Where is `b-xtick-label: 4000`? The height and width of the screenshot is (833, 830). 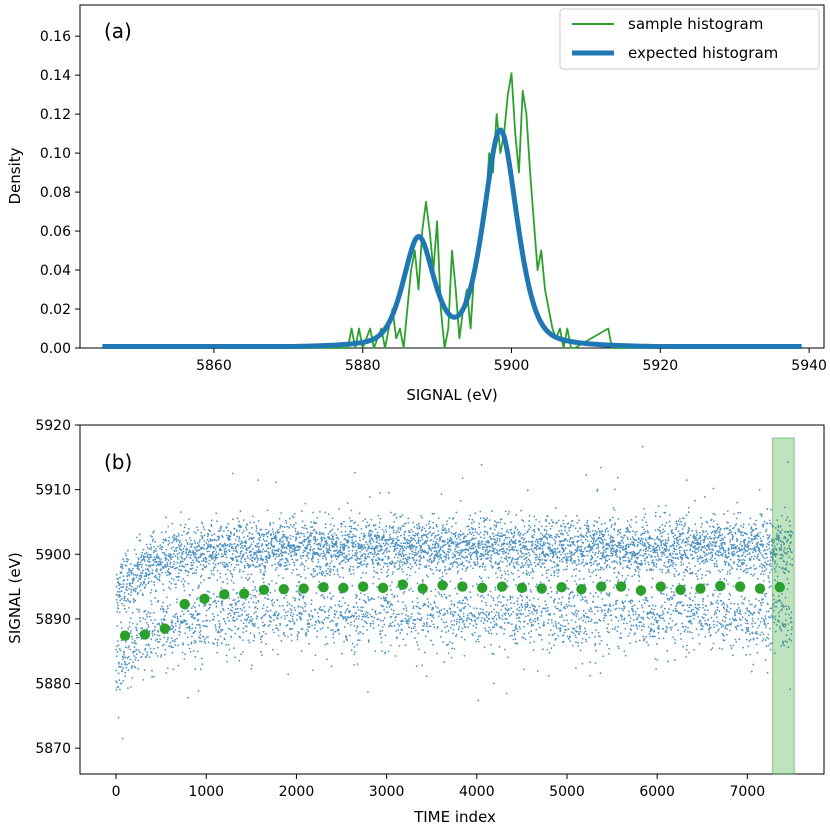 b-xtick-label: 4000 is located at coordinates (477, 792).